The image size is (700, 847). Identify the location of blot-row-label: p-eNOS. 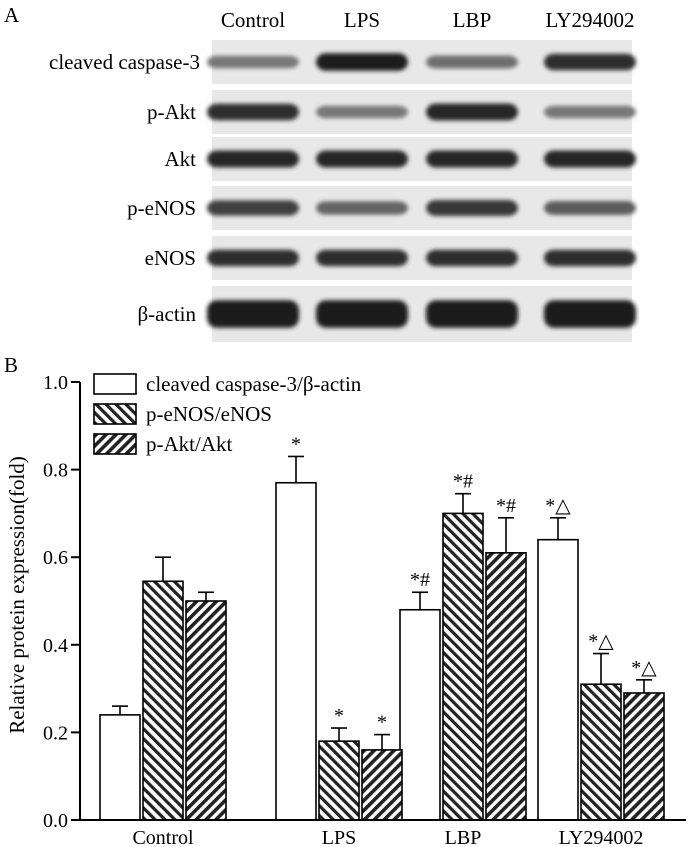
(161, 208).